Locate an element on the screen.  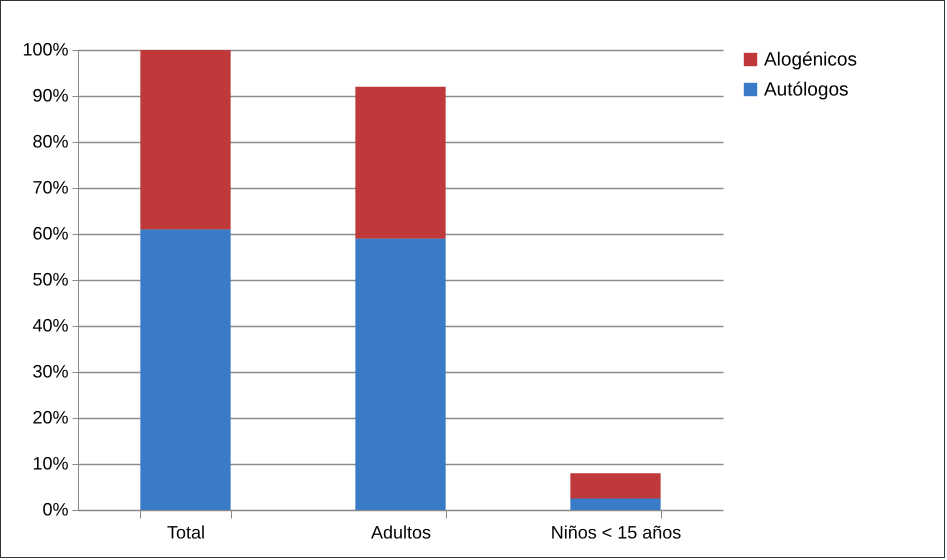
y-tick-label: 40% is located at coordinates (50, 326).